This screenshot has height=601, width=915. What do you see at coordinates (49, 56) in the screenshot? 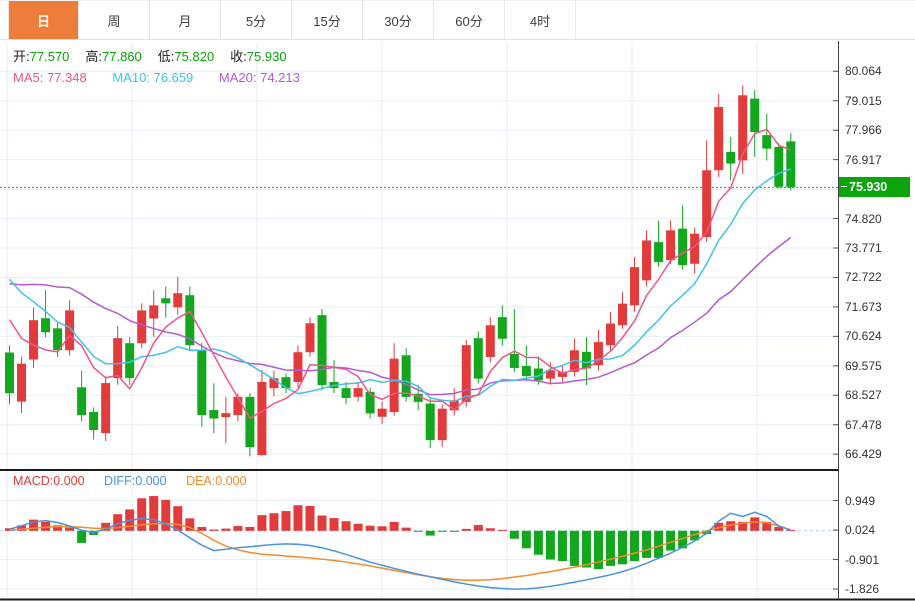
I see `open-value: 77.570` at bounding box center [49, 56].